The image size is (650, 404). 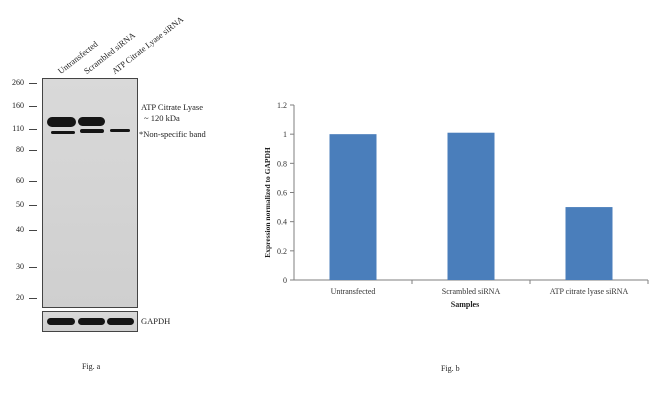 What do you see at coordinates (156, 321) in the screenshot?
I see `gapdh-label: GAPDH` at bounding box center [156, 321].